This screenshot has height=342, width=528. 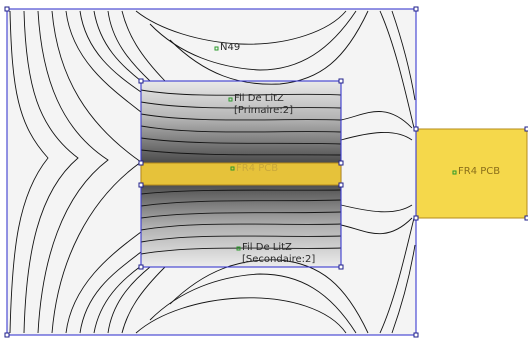 I want to click on inner-pcb-strip, so click(x=241, y=174).